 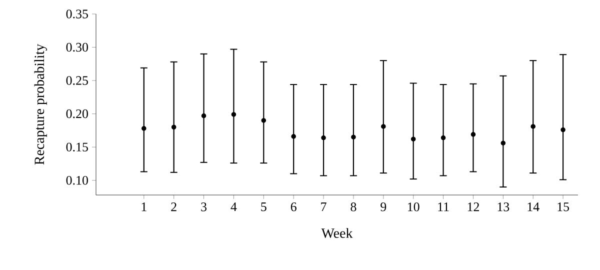 What do you see at coordinates (534, 207) in the screenshot?
I see `x-tick-label: 14` at bounding box center [534, 207].